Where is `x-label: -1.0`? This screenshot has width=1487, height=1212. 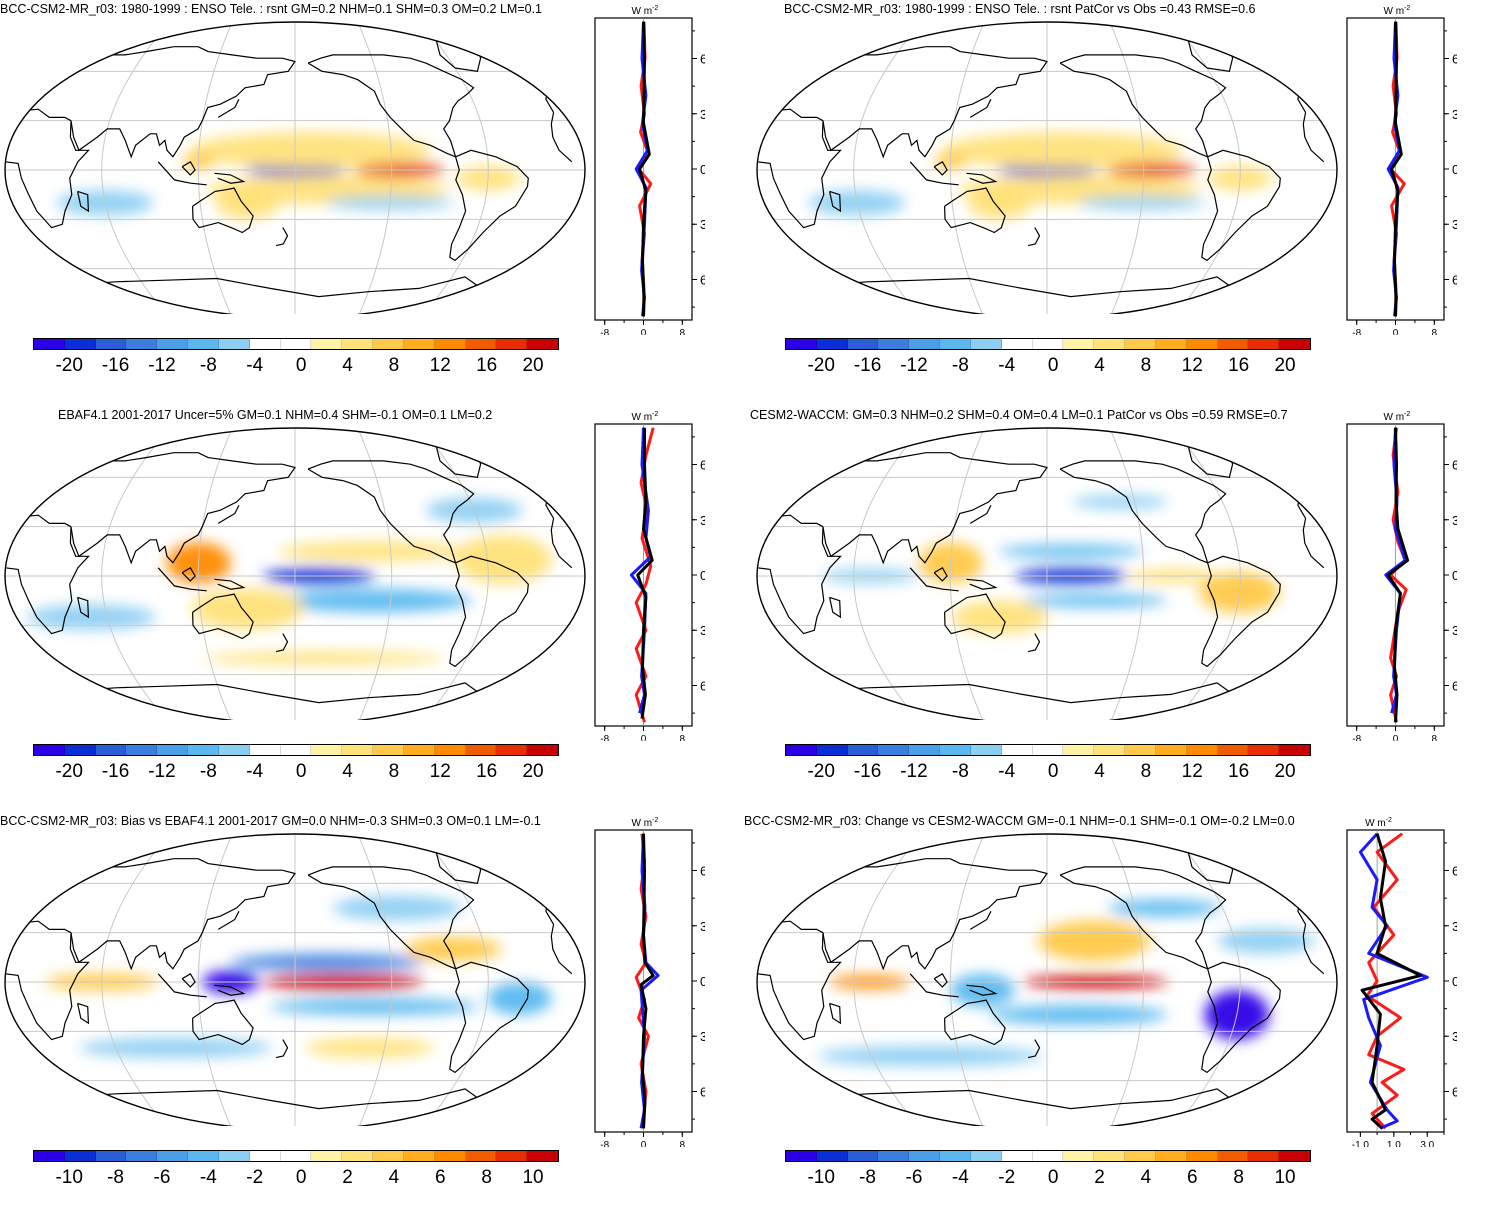
x-label: -1.0 is located at coordinates (1361, 1143).